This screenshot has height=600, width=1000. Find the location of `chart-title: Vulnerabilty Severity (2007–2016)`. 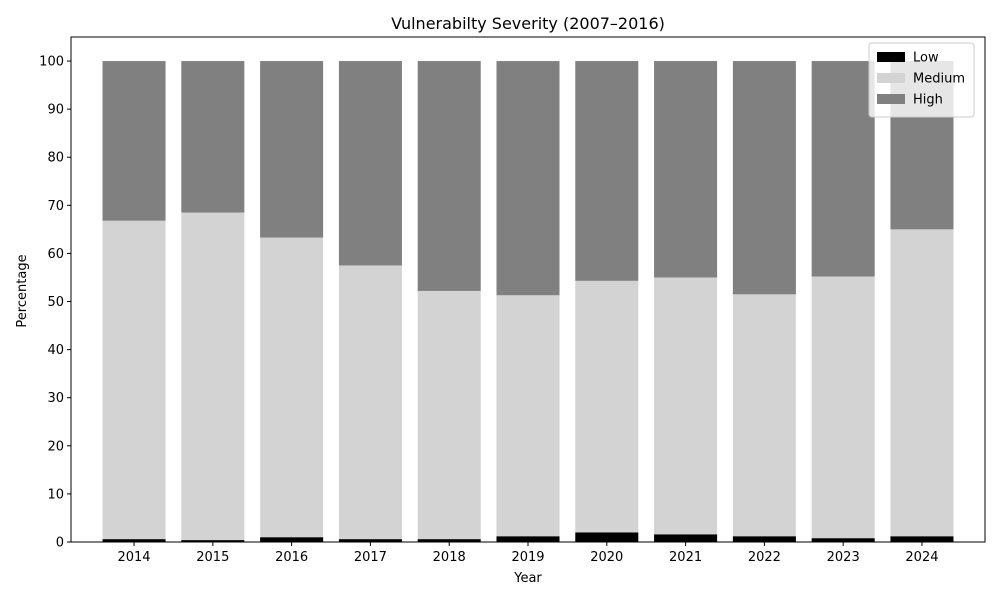

chart-title: Vulnerabilty Severity (2007–2016) is located at coordinates (528, 23).